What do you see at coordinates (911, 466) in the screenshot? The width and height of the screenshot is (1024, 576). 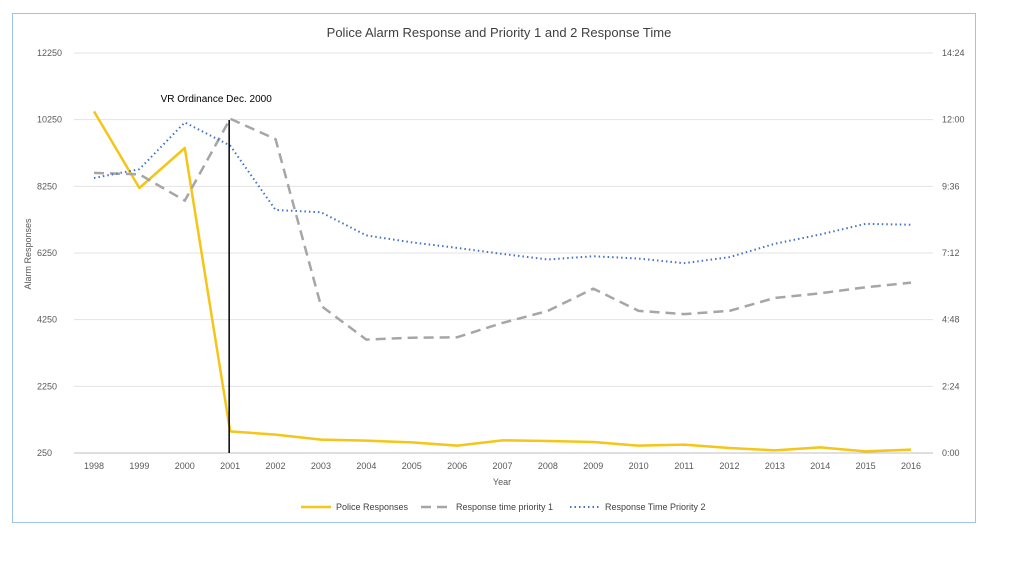 I see `x-tick-label: 2016` at bounding box center [911, 466].